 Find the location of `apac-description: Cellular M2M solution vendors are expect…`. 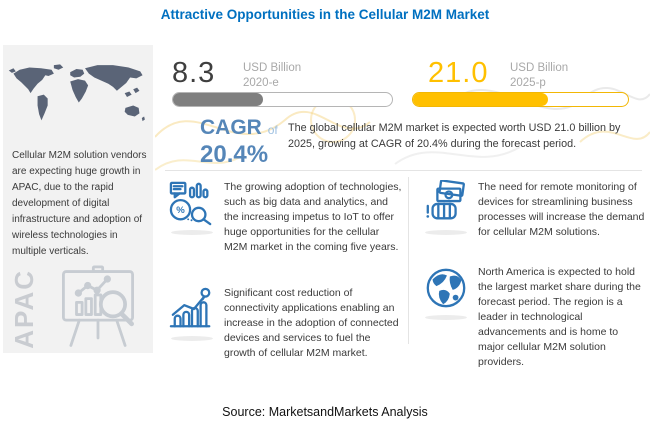

apac-description: Cellular M2M solution vendors are expect… is located at coordinates (79, 203).